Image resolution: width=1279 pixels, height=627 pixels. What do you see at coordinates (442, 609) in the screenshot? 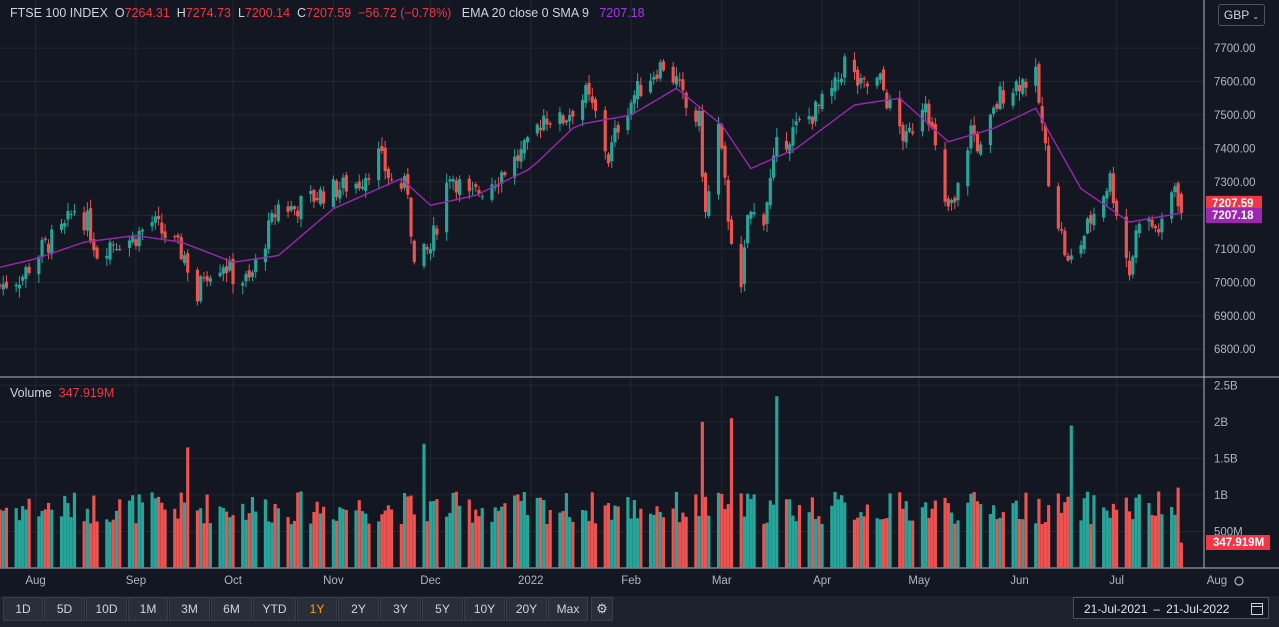
I see `range-button-5y: 5Y` at bounding box center [442, 609].